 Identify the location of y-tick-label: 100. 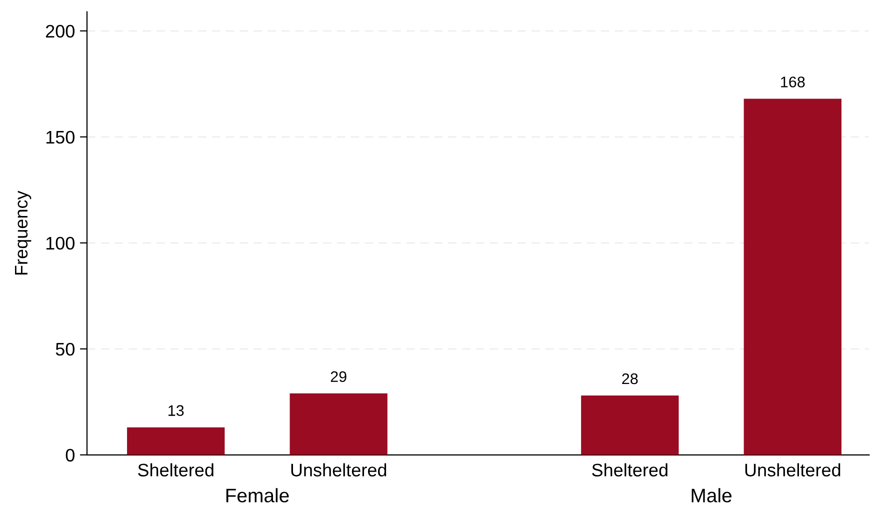
(60, 243).